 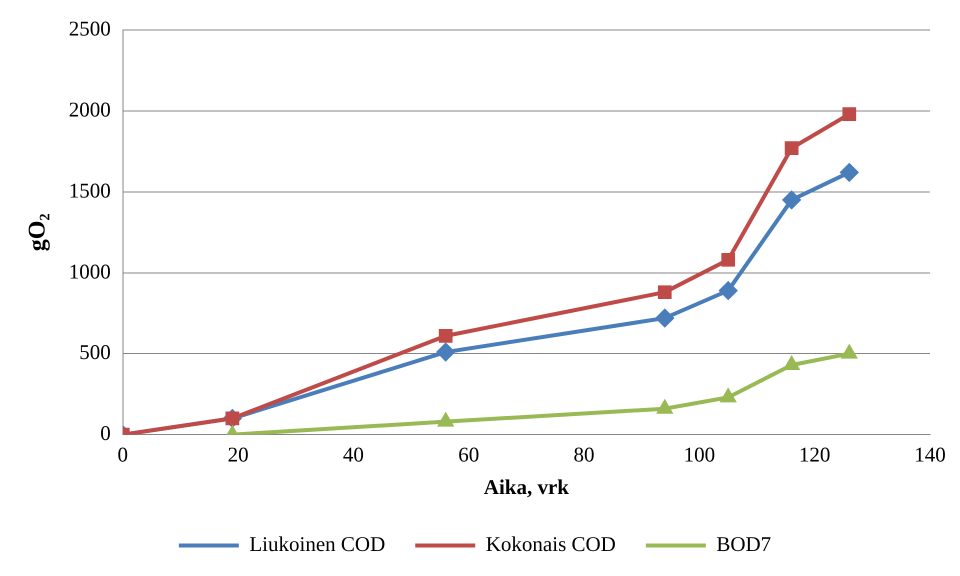 I want to click on x-tick-label: 100, so click(x=700, y=454).